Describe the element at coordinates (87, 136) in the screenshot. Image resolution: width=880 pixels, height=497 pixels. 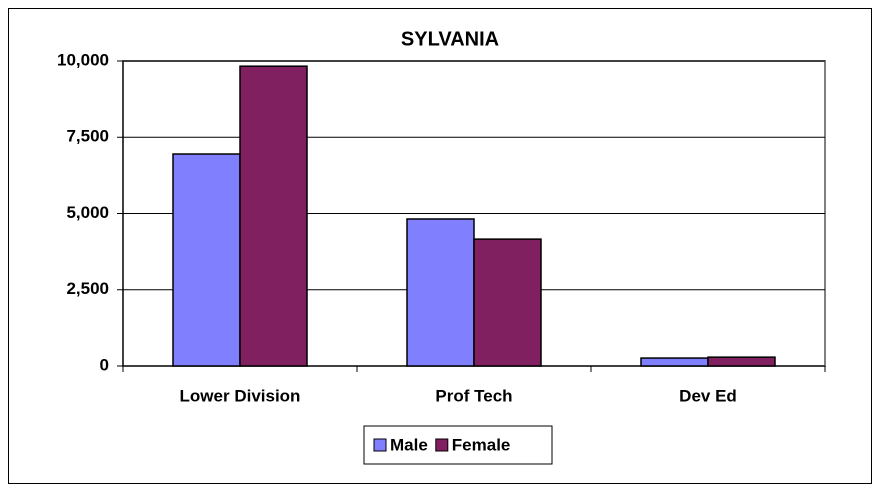
I see `y-tick-label: 7,500` at that location.